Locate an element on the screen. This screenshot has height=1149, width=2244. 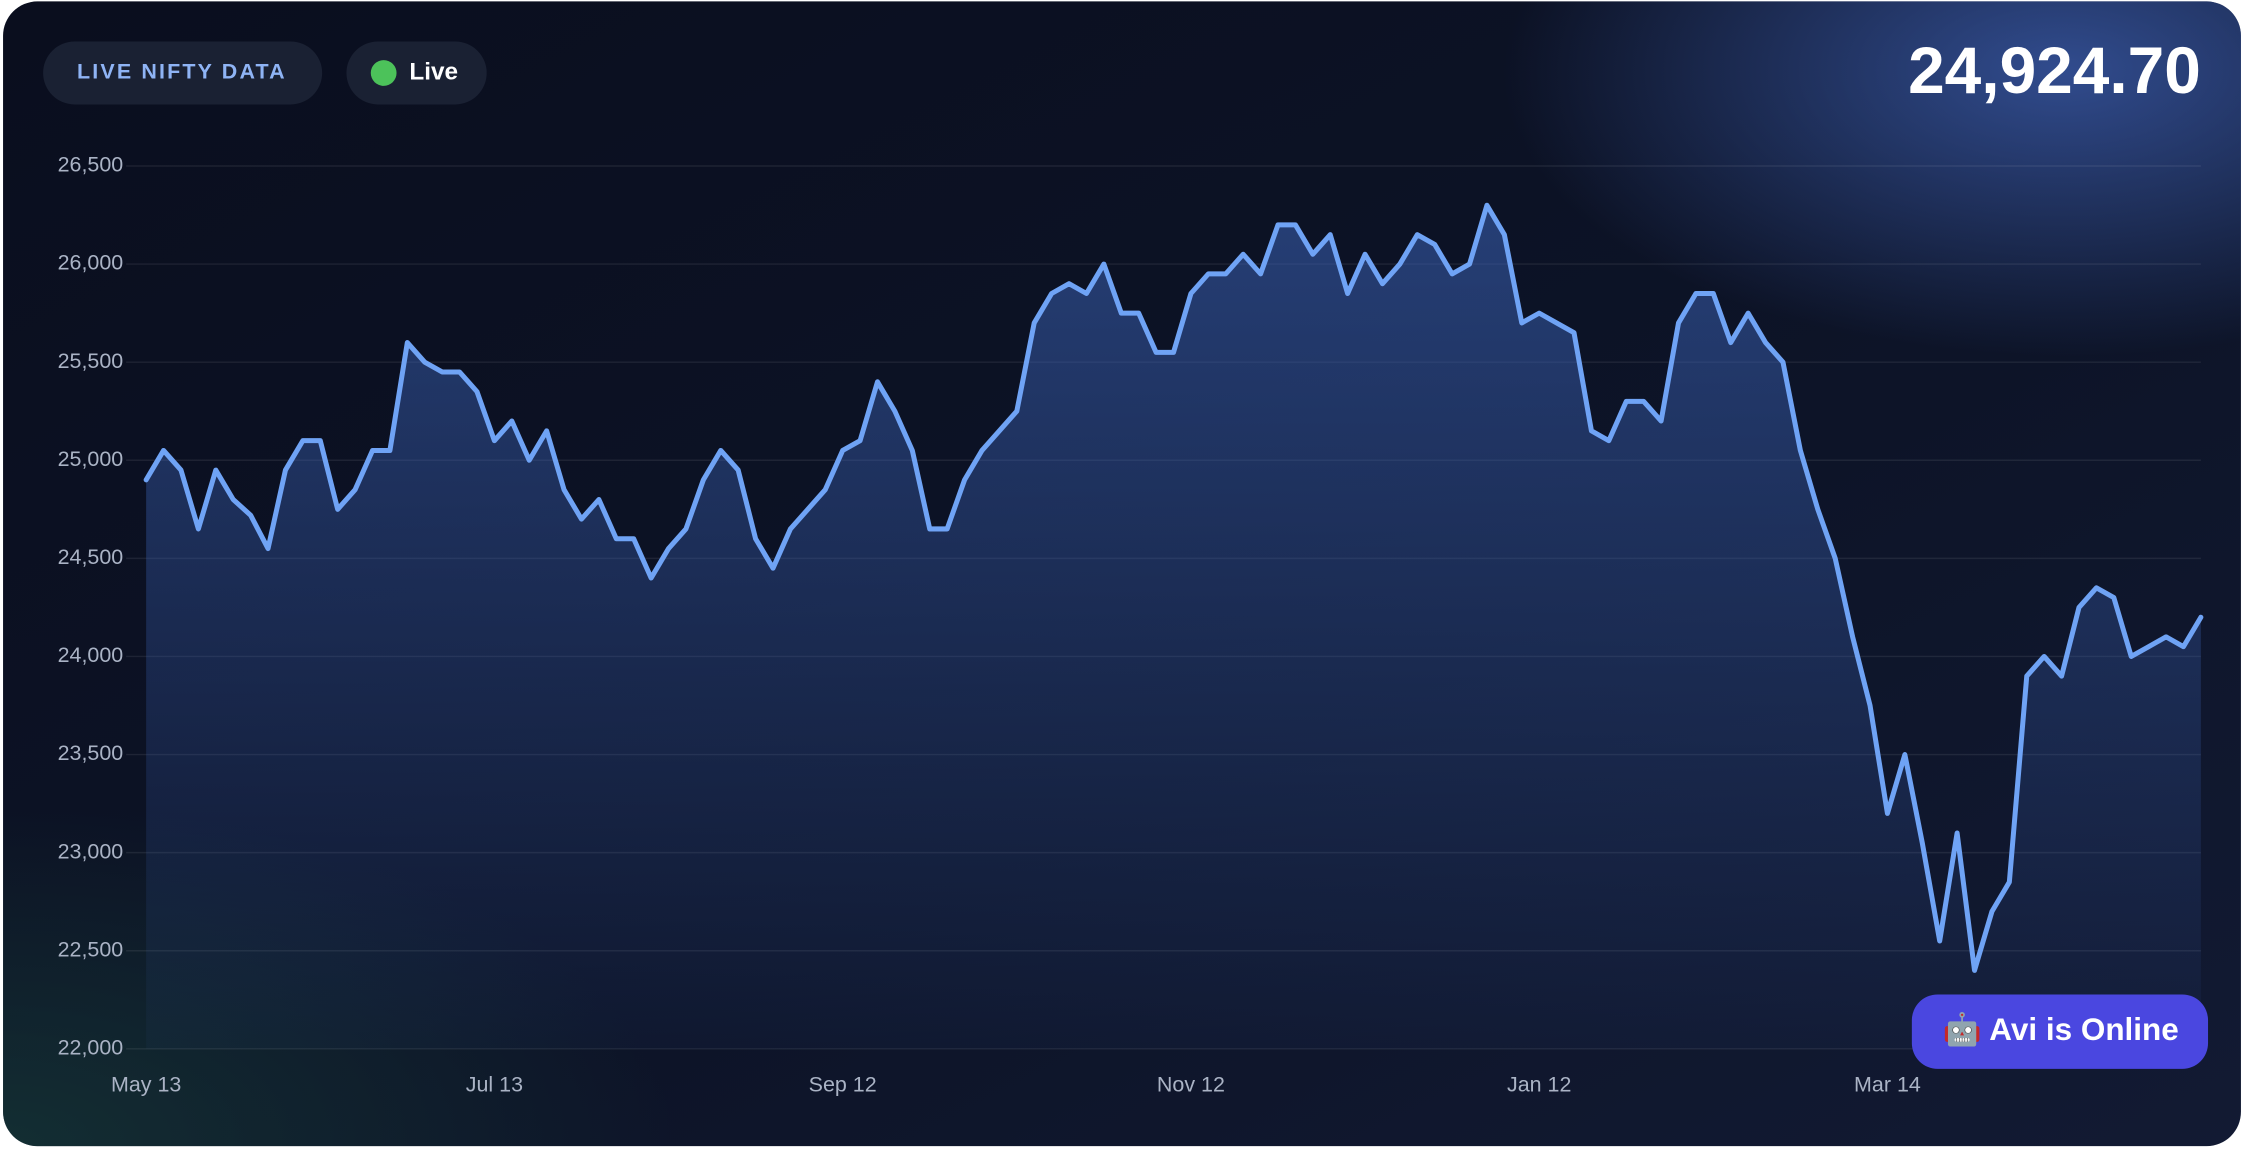
chat-button-bg is located at coordinates (2060, 1031).